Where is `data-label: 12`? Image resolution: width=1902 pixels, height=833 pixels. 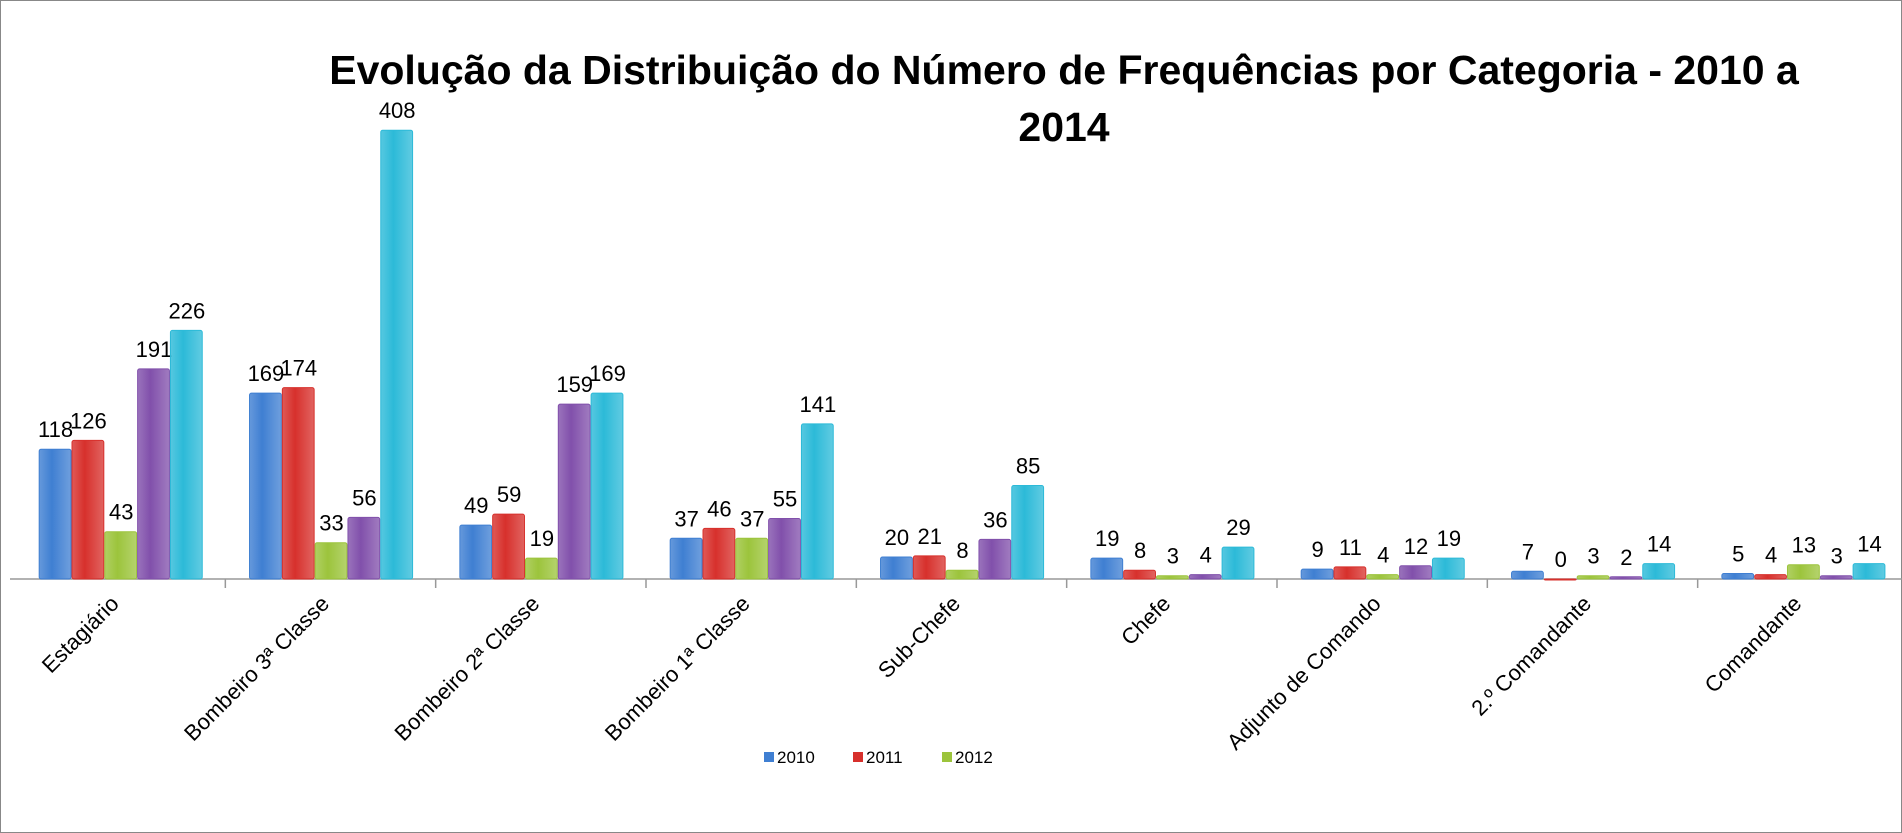
data-label: 12 is located at coordinates (1416, 546).